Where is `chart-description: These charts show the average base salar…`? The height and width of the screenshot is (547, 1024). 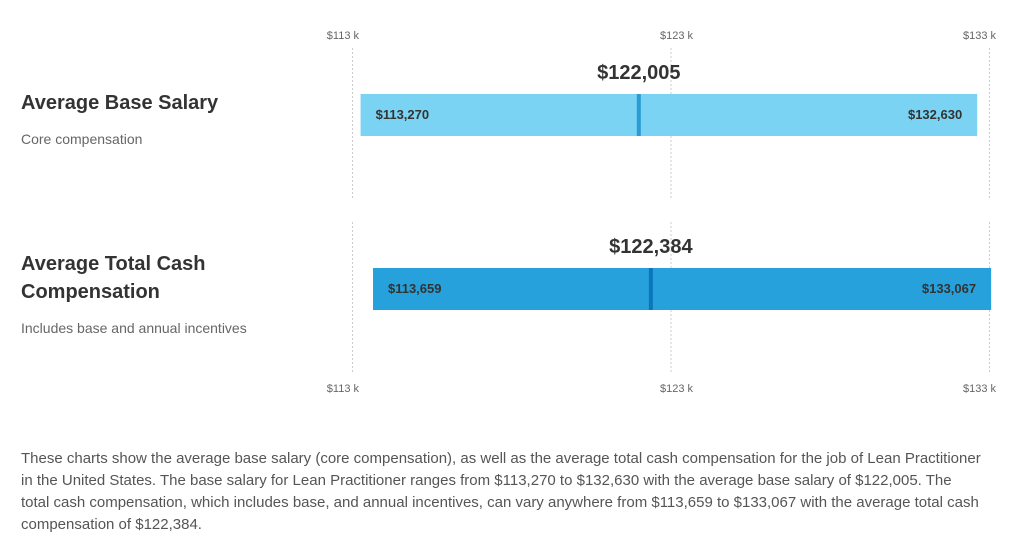 chart-description: These charts show the average base salar… is located at coordinates (501, 491).